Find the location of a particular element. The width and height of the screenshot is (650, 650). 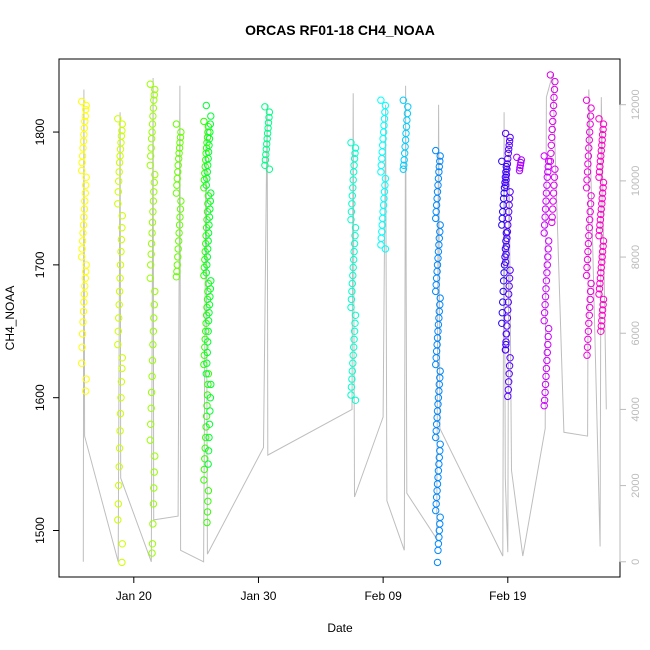

y2-tick-label: 6000 is located at coordinates (636, 333).